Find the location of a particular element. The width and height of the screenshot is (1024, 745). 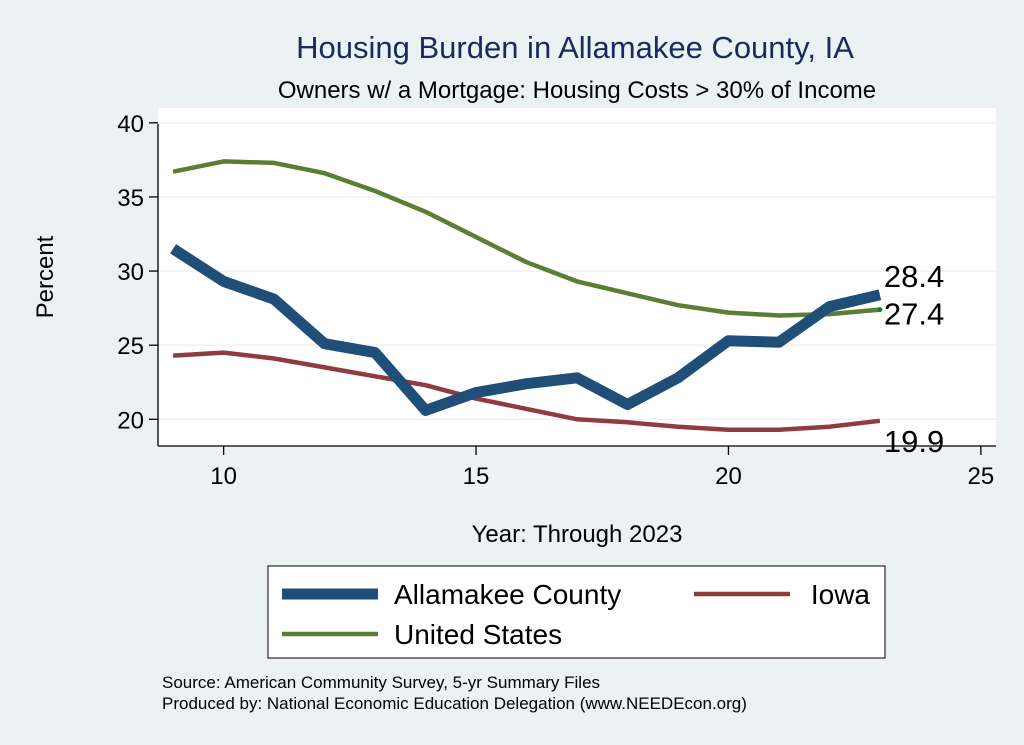

legend-box is located at coordinates (576, 612).